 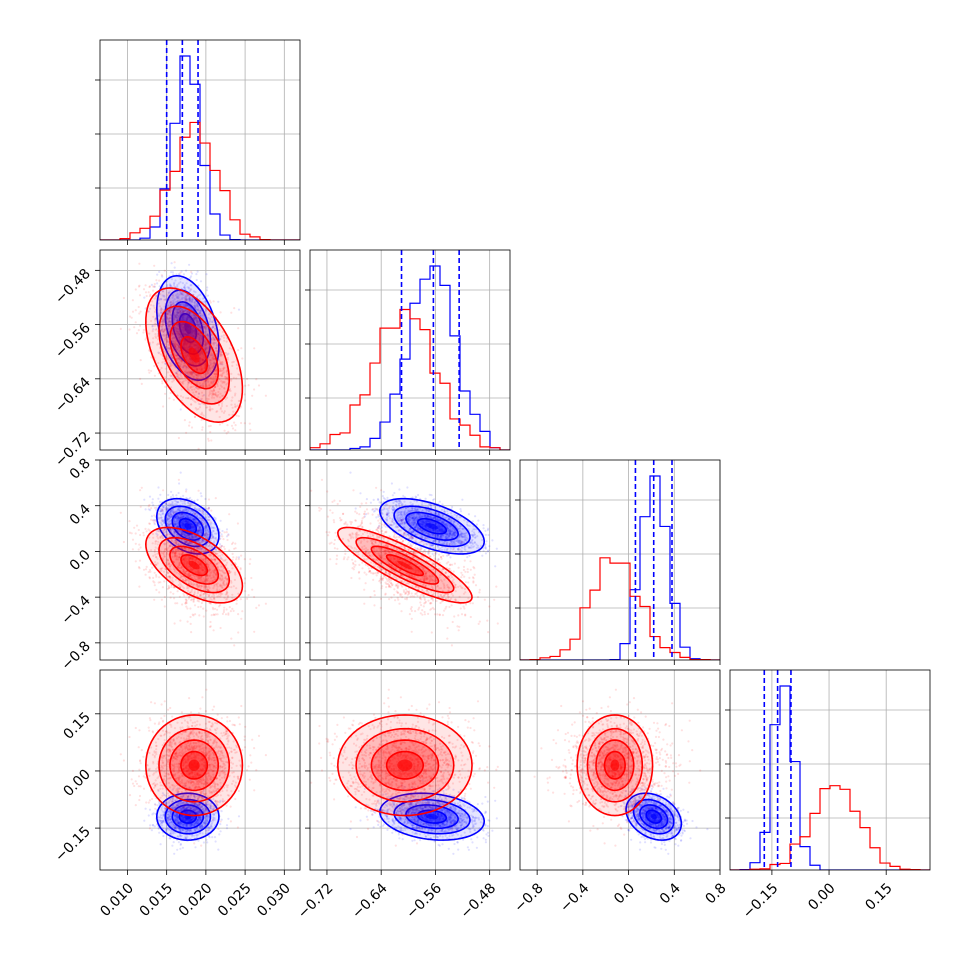 I want to click on y-tick-label: −0.48, so click(x=73, y=287).